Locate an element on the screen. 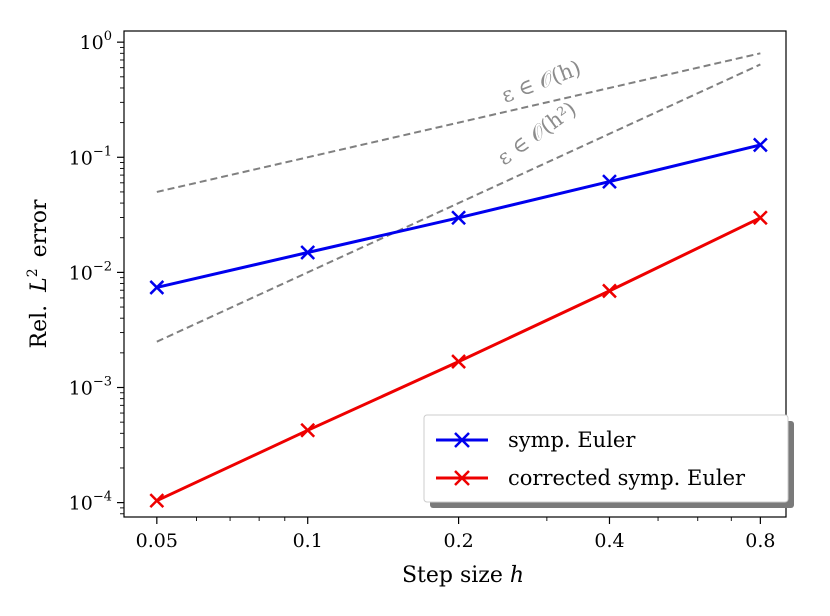 The image size is (830, 616). x-tick-label: 0.05 is located at coordinates (157, 541).